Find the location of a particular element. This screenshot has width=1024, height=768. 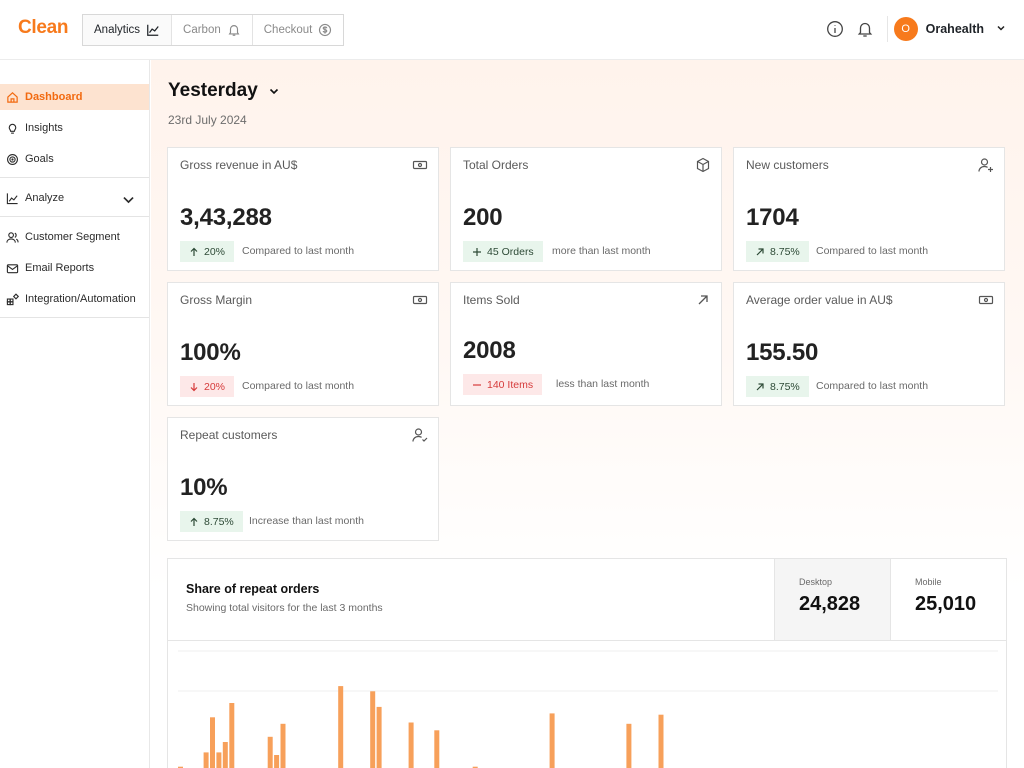

card-title: Total Orders is located at coordinates (496, 165).